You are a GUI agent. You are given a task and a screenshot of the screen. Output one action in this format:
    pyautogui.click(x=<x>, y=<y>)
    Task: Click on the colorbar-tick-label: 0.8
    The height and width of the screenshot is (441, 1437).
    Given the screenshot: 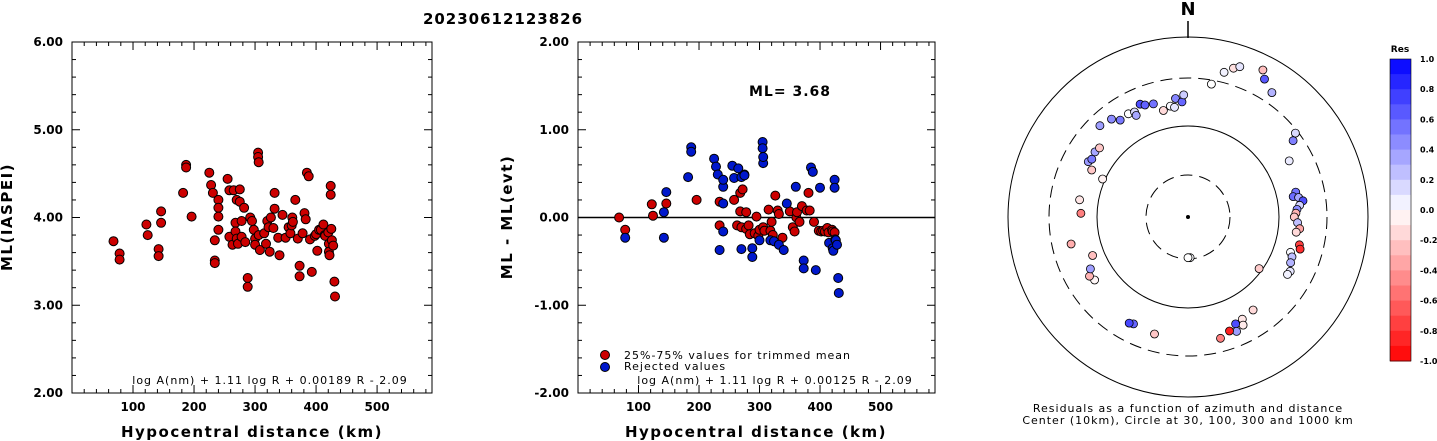 What is the action you would take?
    pyautogui.click(x=1427, y=89)
    